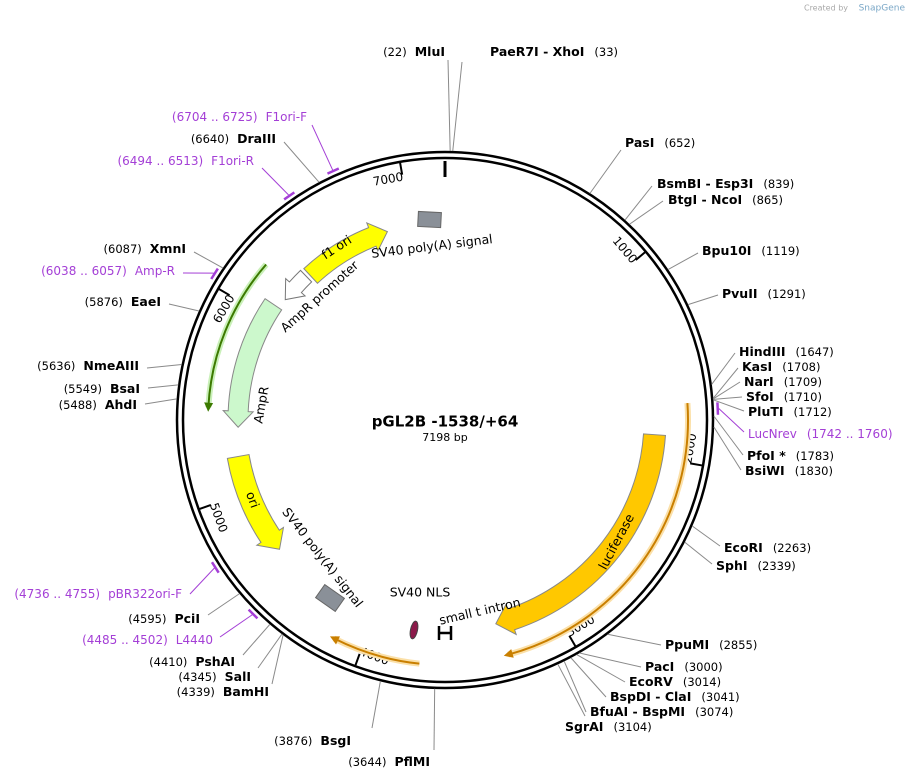 The image size is (909, 780). I want to click on enzyme-label-part: BamHI, so click(246, 691).